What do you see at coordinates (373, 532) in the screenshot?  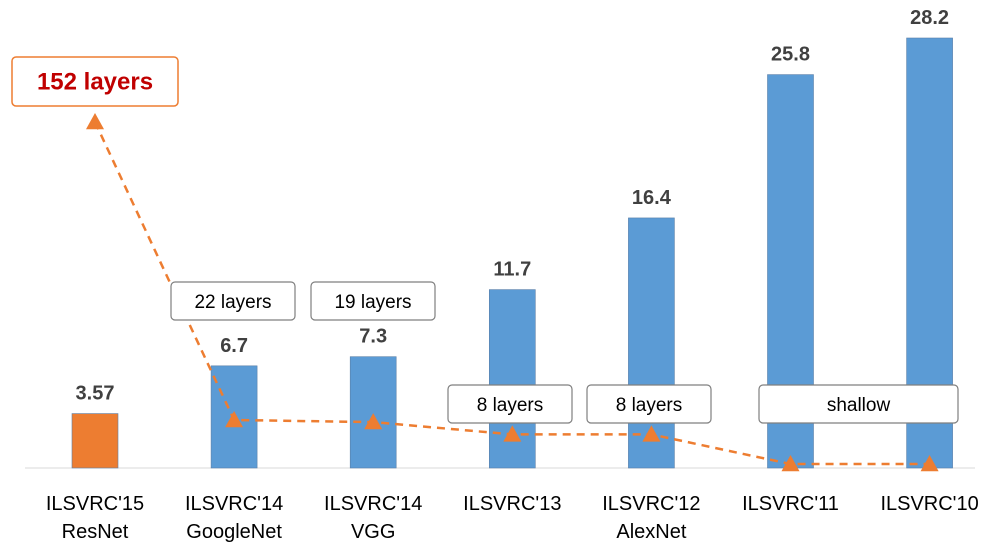 I see `category-sublabel-2: VGG` at bounding box center [373, 532].